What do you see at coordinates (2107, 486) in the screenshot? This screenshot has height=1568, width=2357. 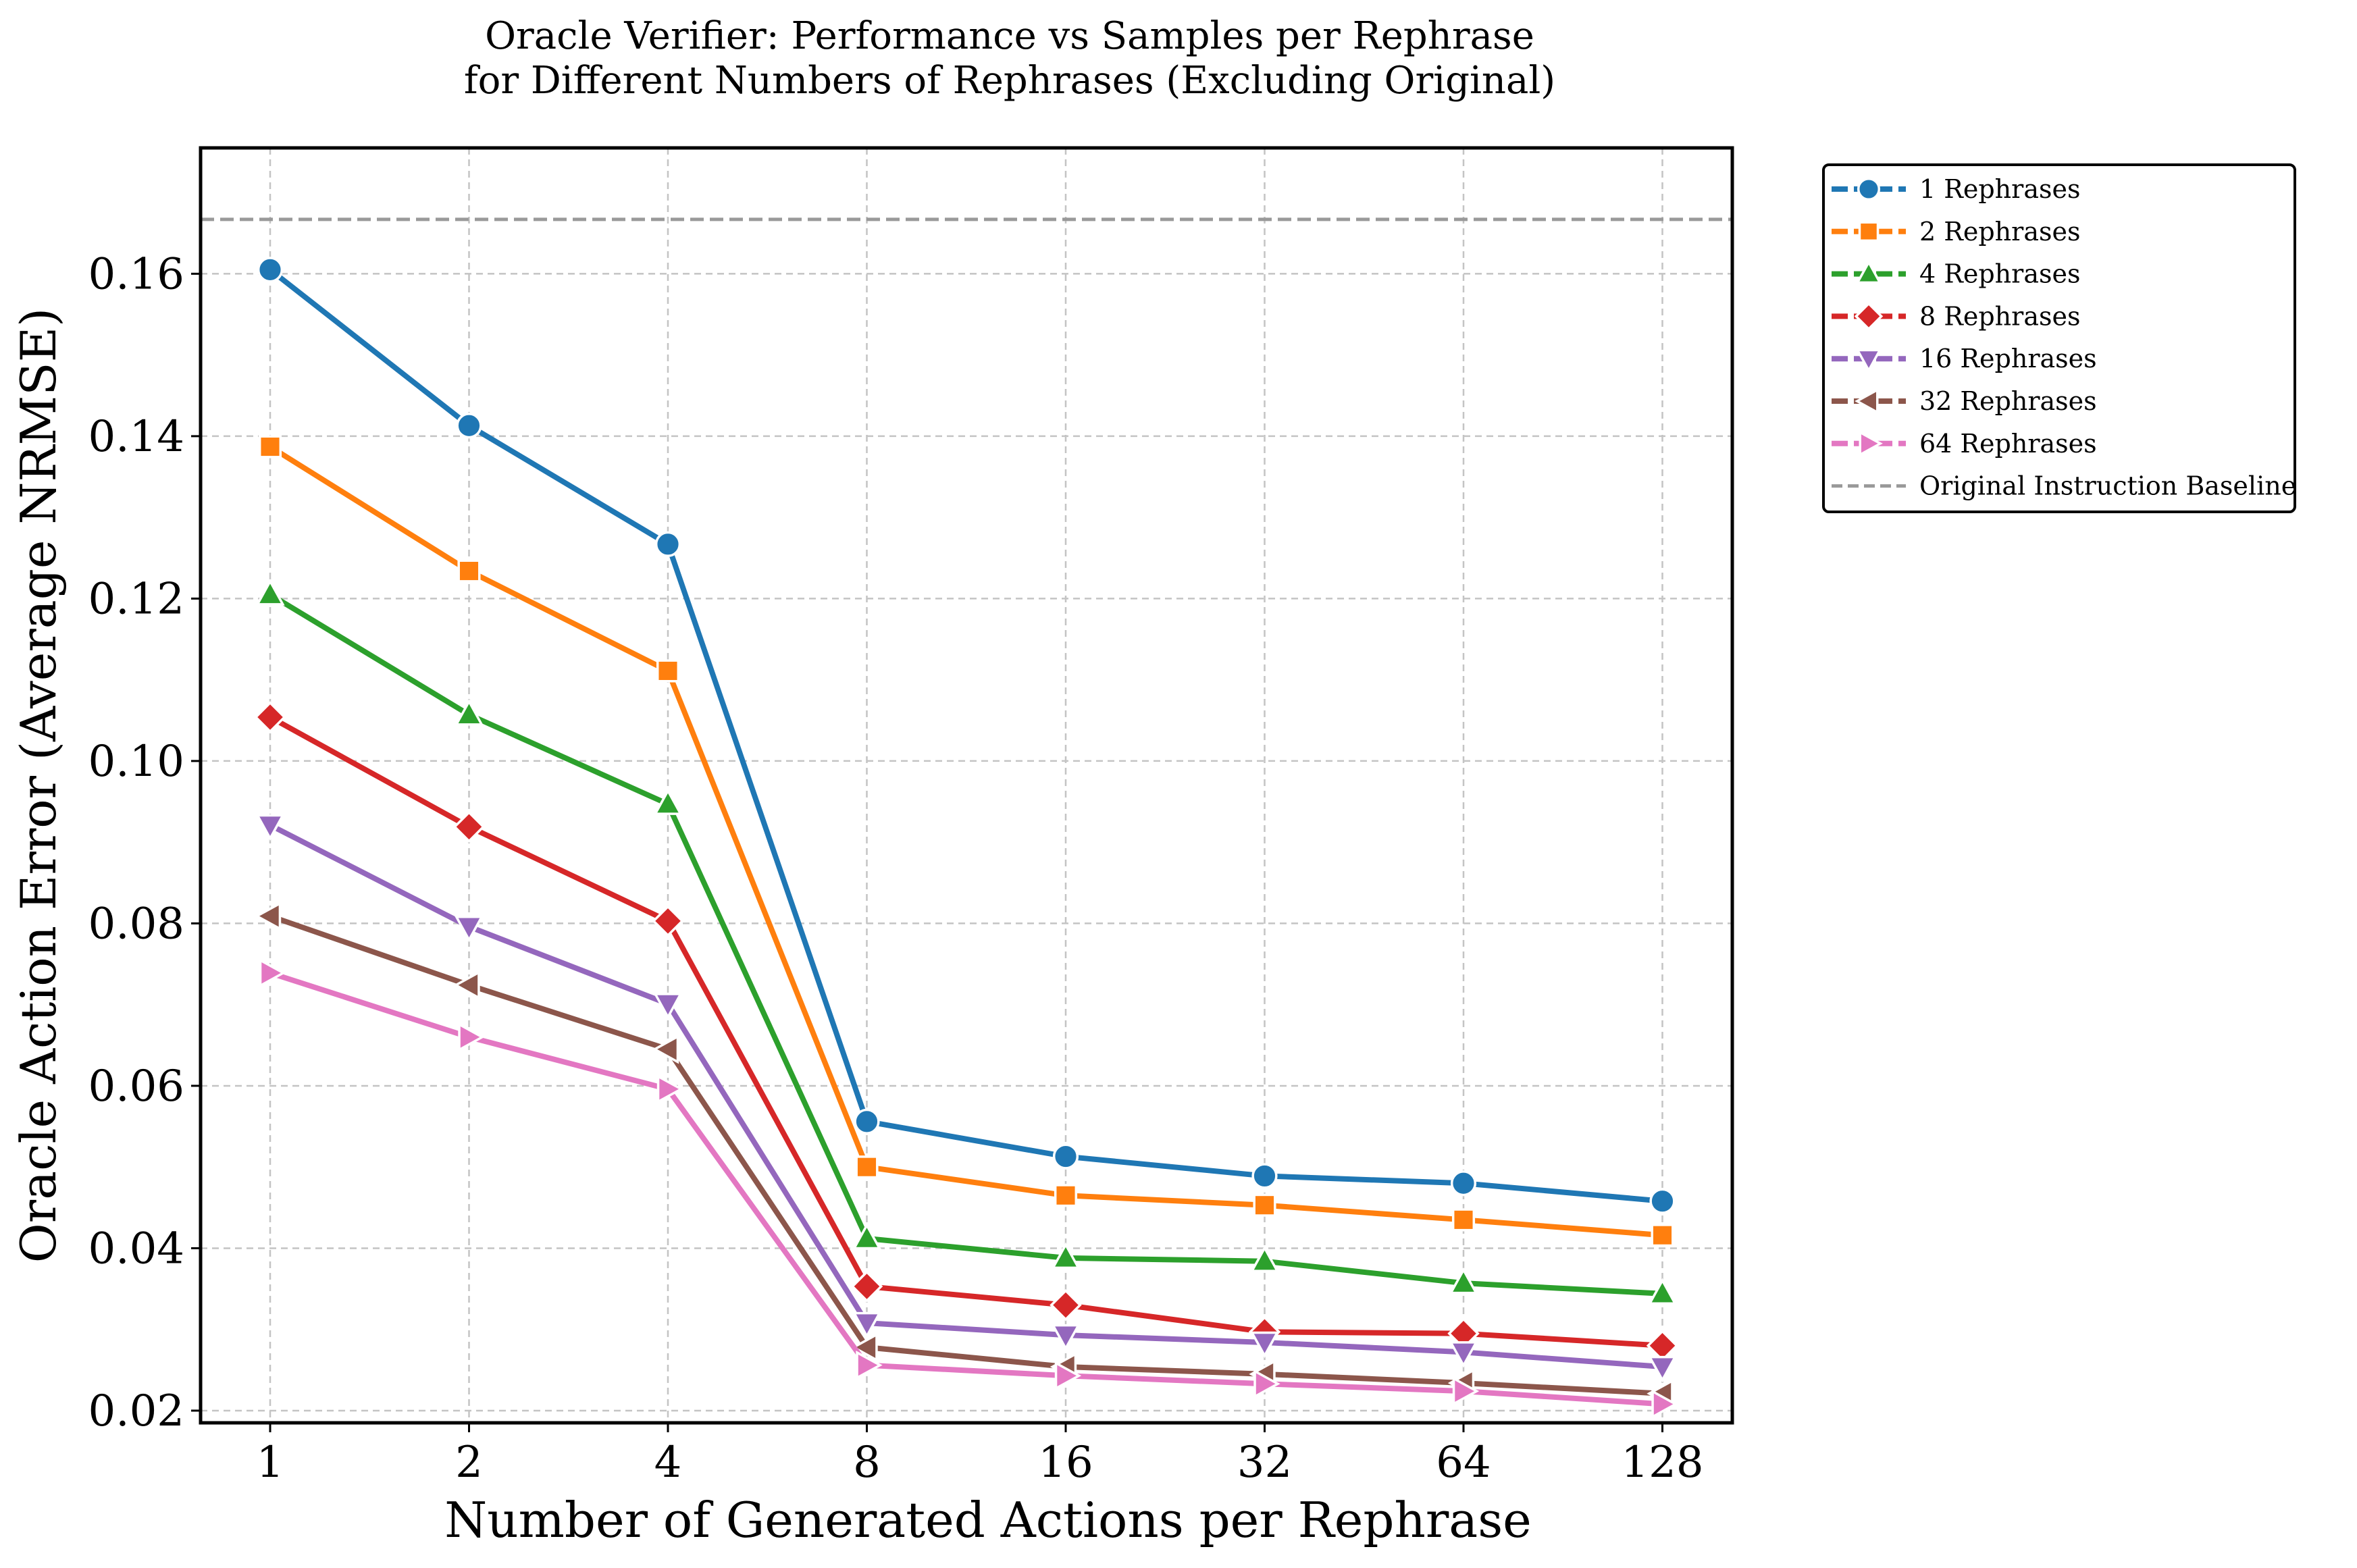 I see `legend-label: Original Instruction Baseline` at bounding box center [2107, 486].